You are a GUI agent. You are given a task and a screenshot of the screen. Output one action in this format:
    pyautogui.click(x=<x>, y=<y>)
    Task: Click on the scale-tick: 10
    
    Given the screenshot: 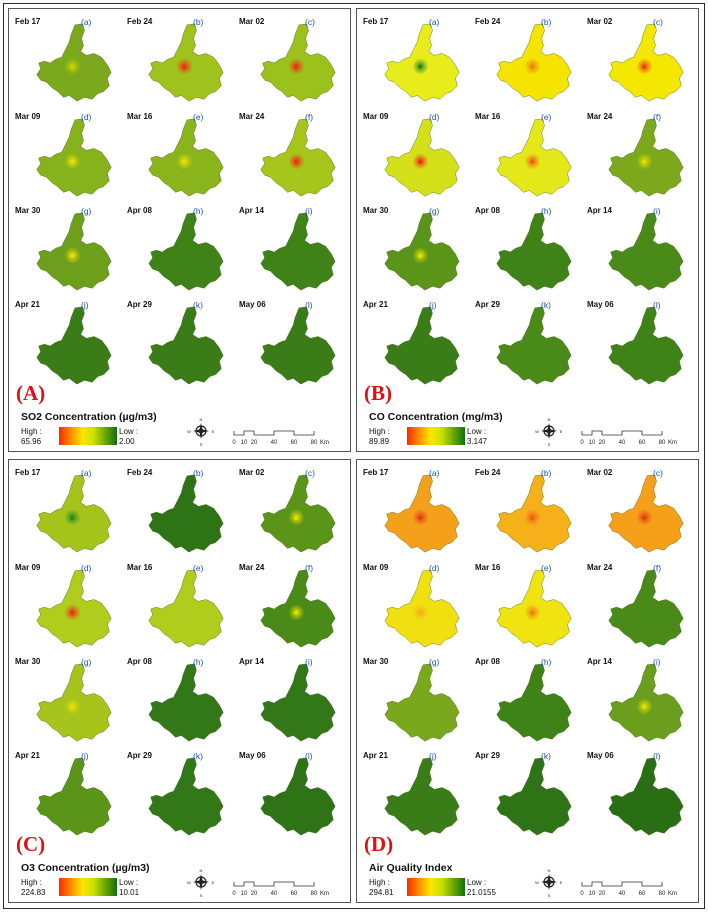 What is the action you would take?
    pyautogui.click(x=592, y=894)
    